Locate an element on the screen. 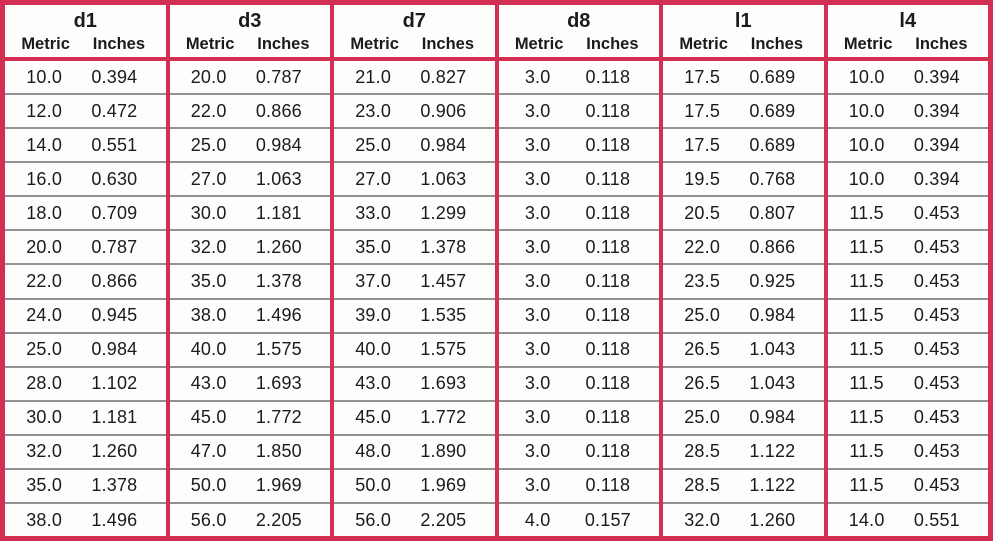 This screenshot has width=993, height=541. inches-value: 1.496 is located at coordinates (278, 315).